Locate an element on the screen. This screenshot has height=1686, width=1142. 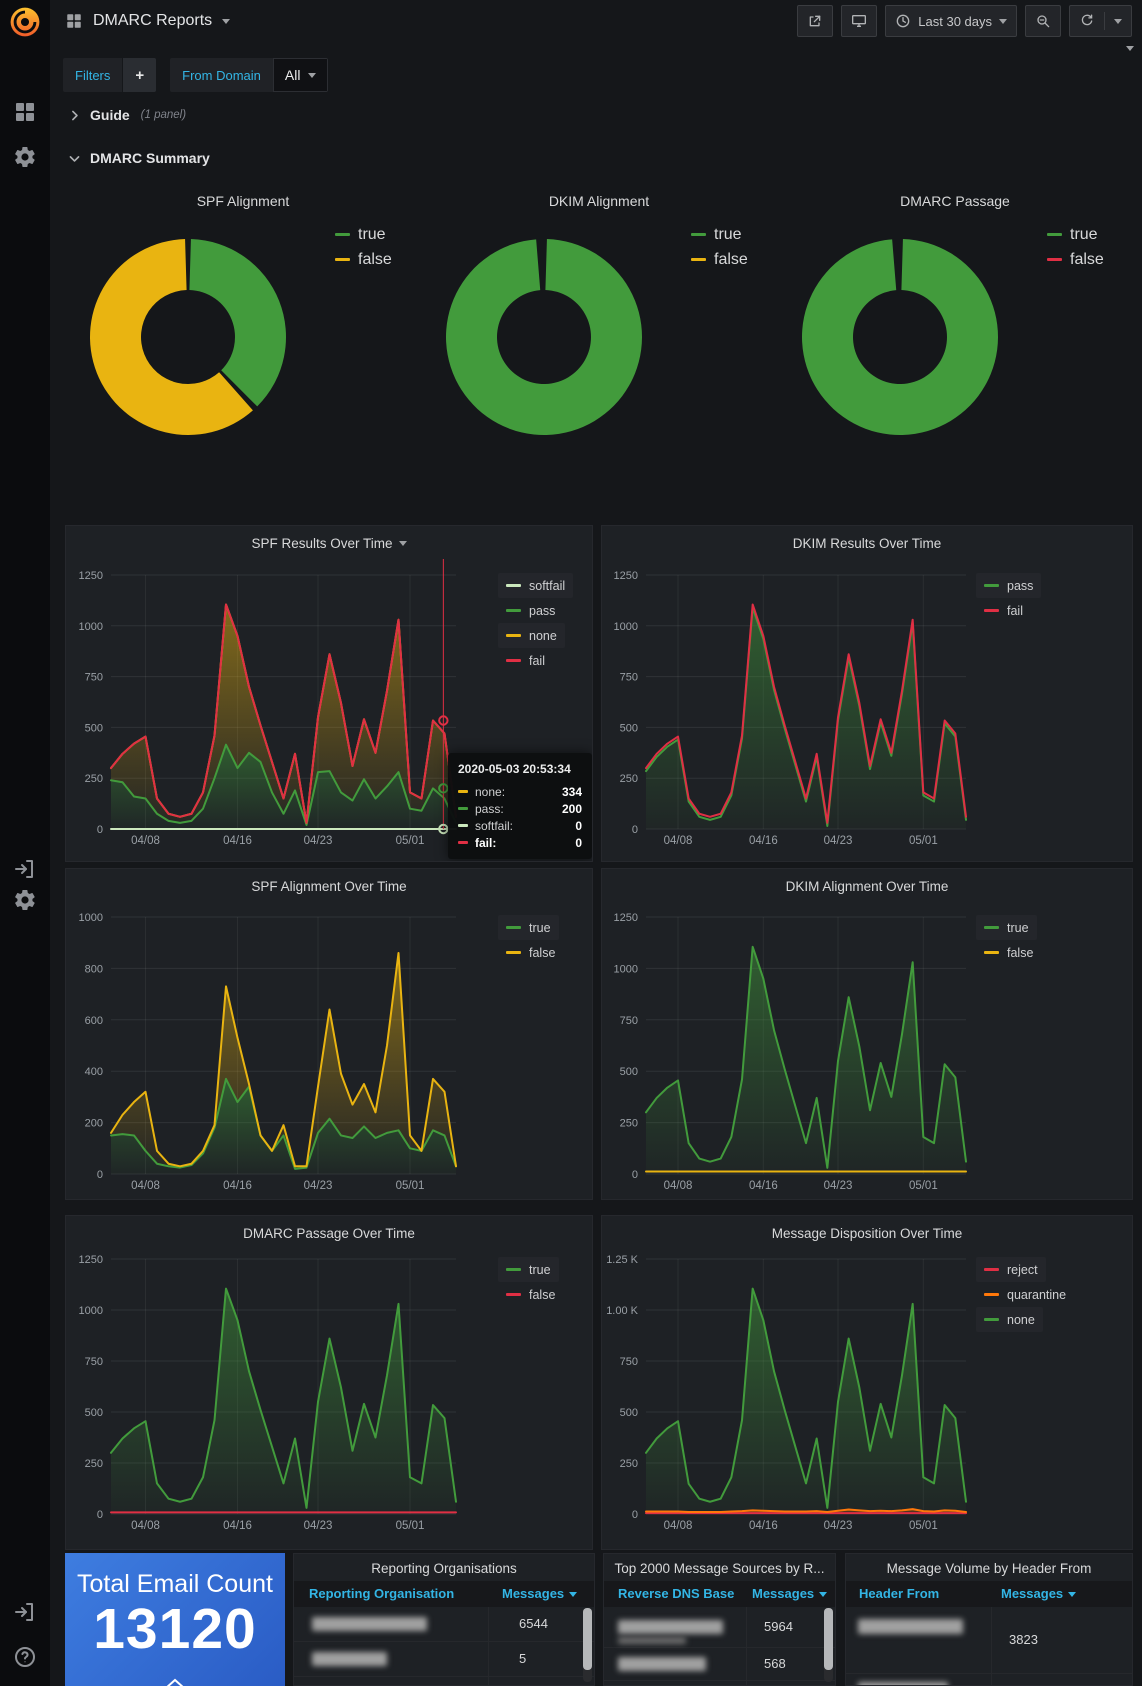
dkim-results-legend: pass fail is located at coordinates (1009, 598).